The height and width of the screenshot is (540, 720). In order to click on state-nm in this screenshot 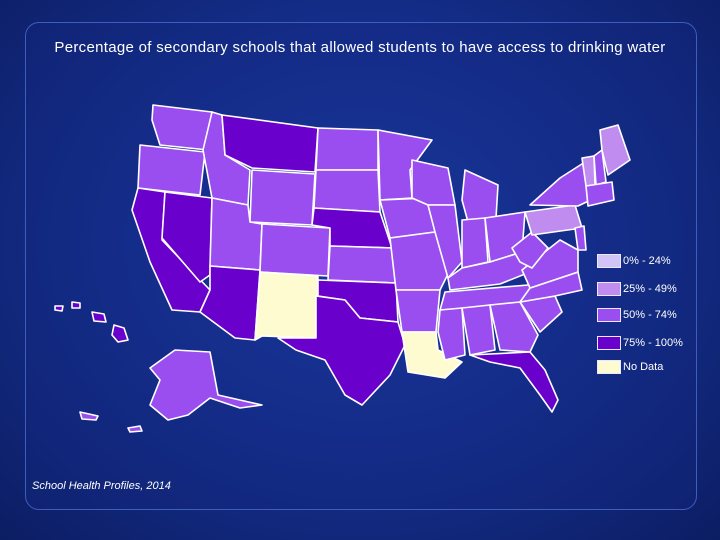, I will do `click(286, 306)`.